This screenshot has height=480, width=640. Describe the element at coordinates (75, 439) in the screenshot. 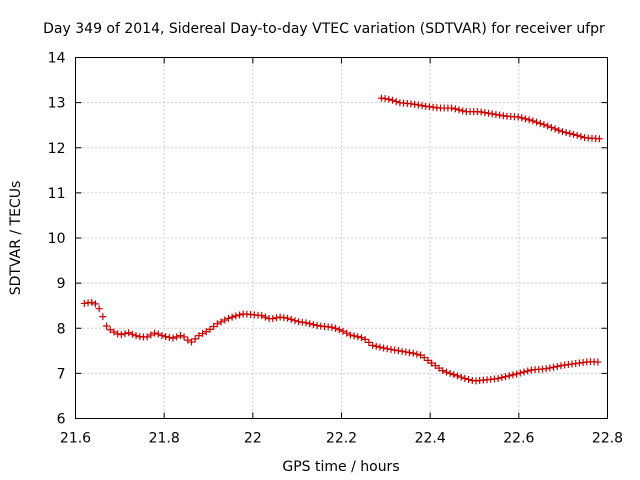

I see `x-tick-label: 21.6` at that location.